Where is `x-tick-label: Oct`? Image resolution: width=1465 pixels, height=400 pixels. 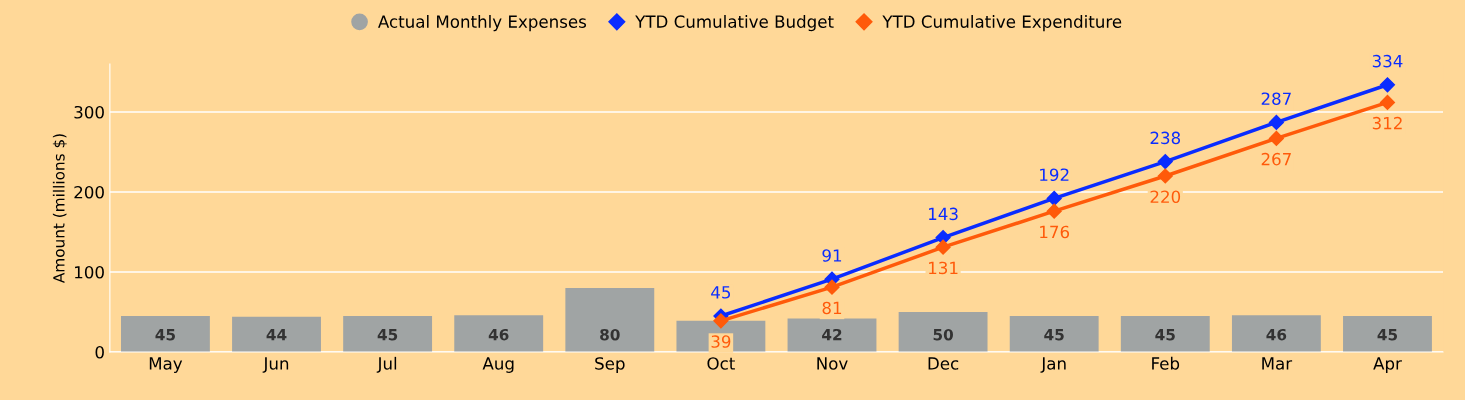
x-tick-label: Oct is located at coordinates (721, 363).